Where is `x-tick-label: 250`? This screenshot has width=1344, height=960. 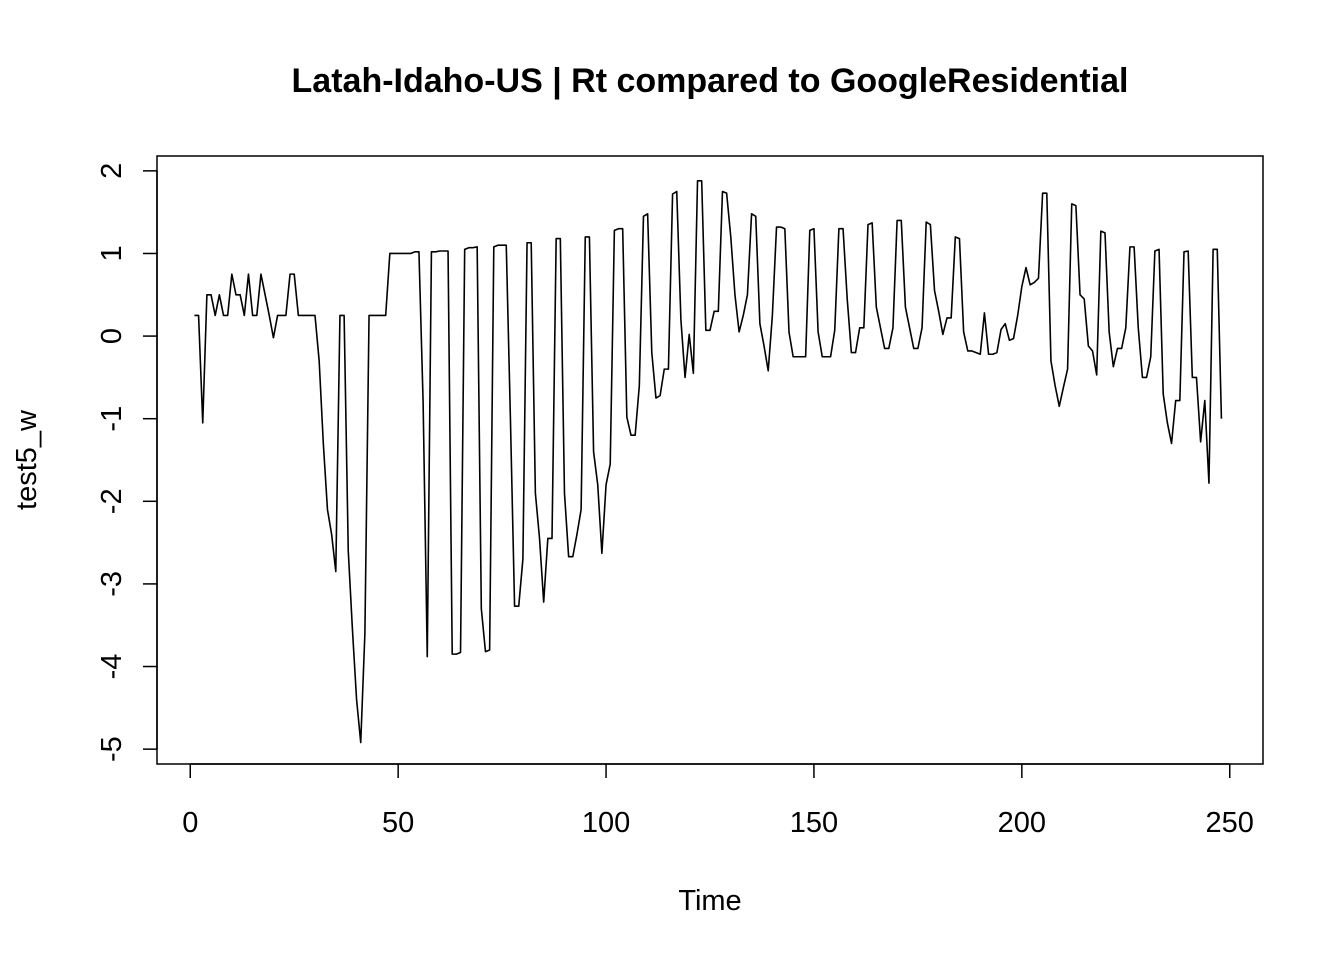 x-tick-label: 250 is located at coordinates (1230, 823).